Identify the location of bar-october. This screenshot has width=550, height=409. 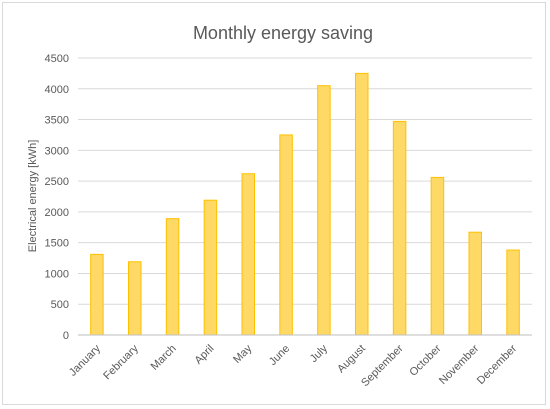
(437, 256).